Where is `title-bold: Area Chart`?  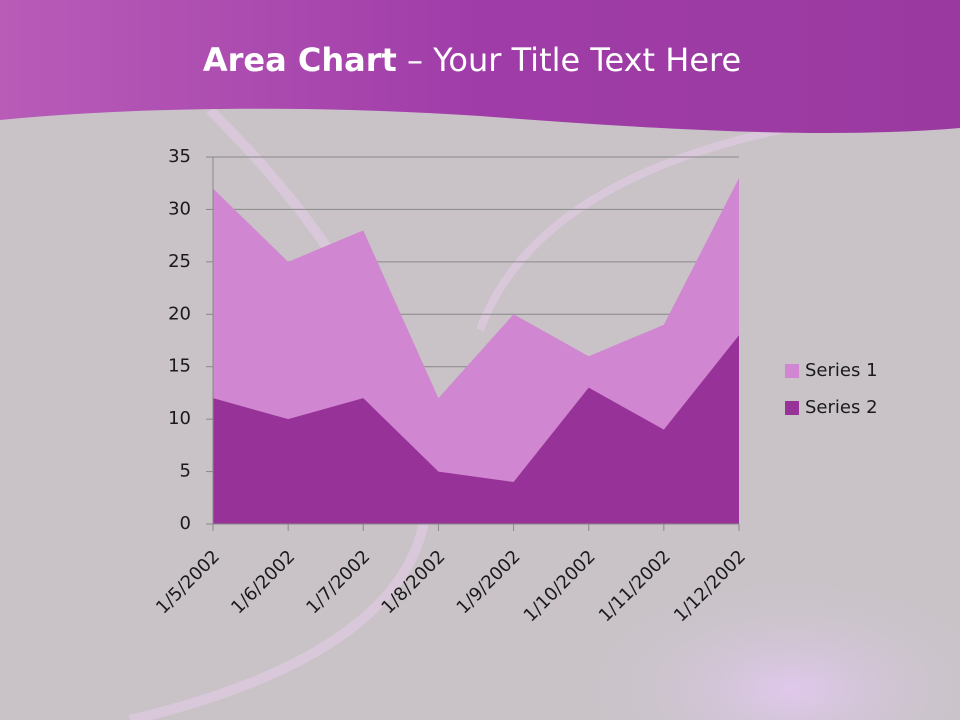 title-bold: Area Chart is located at coordinates (300, 60).